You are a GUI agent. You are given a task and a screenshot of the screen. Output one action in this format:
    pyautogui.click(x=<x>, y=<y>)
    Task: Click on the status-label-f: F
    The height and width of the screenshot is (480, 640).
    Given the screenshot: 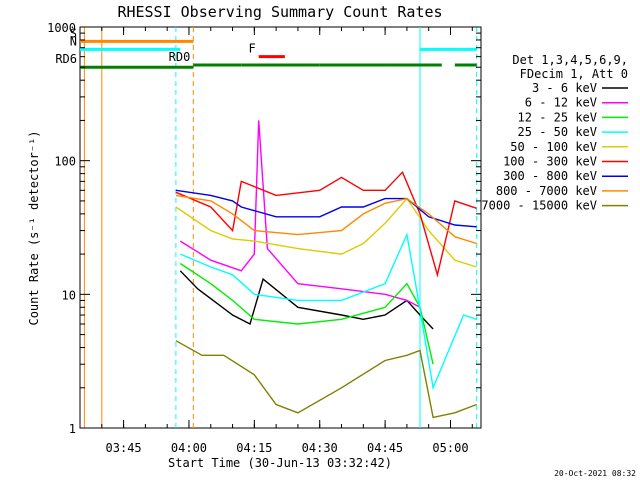 What is the action you would take?
    pyautogui.click(x=251, y=49)
    